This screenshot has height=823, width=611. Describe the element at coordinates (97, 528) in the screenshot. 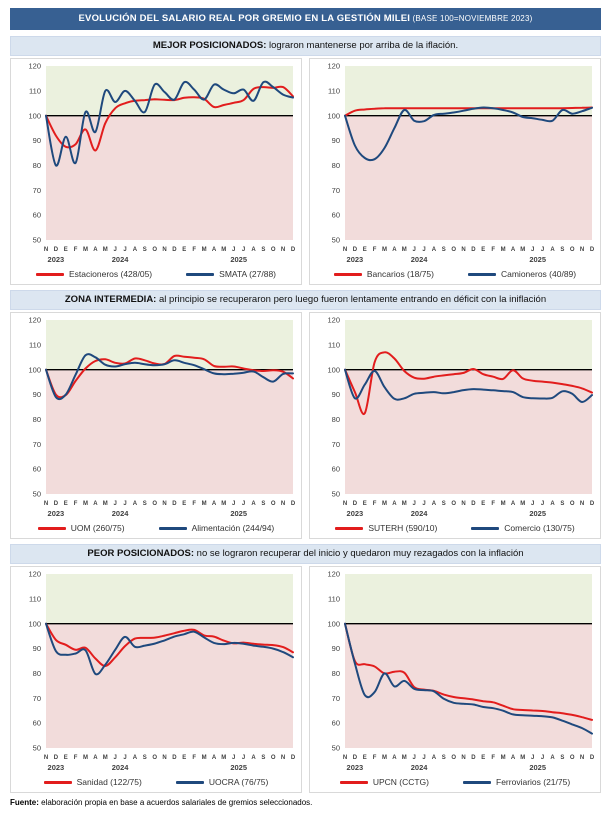

I see `legend-label: UOM (260/75)` at that location.